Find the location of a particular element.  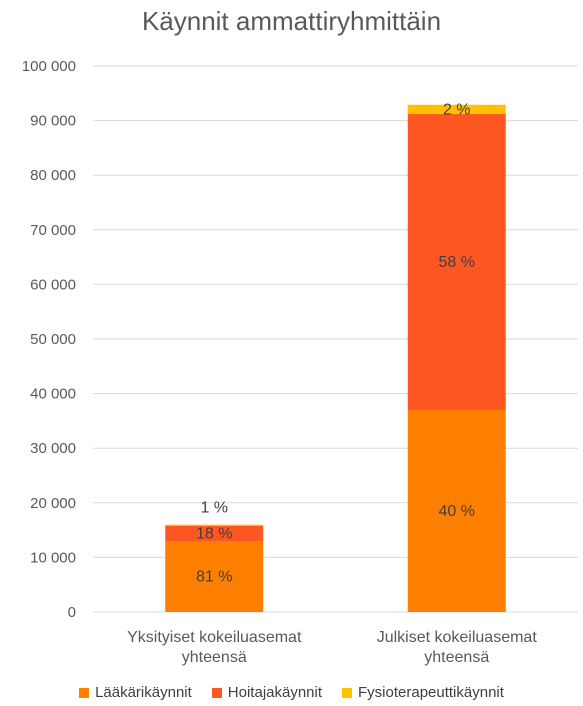

data-label: 58 % is located at coordinates (457, 262).